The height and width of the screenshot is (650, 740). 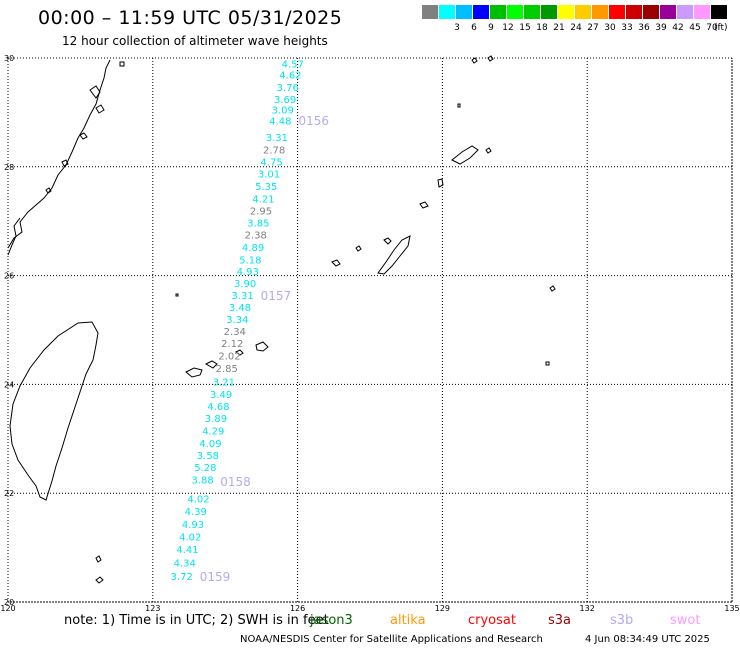 I want to click on legend-label: 36, so click(x=644, y=28).